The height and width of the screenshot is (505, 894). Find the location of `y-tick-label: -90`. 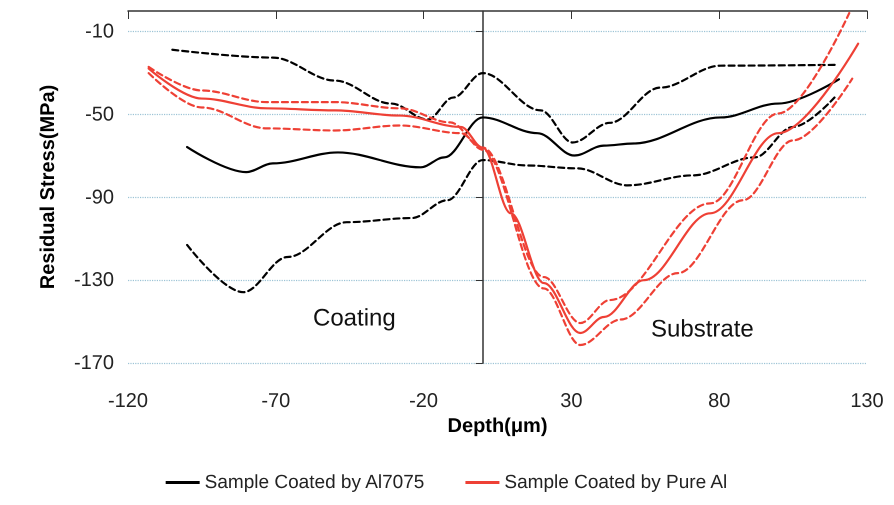

y-tick-label: -90 is located at coordinates (99, 197).